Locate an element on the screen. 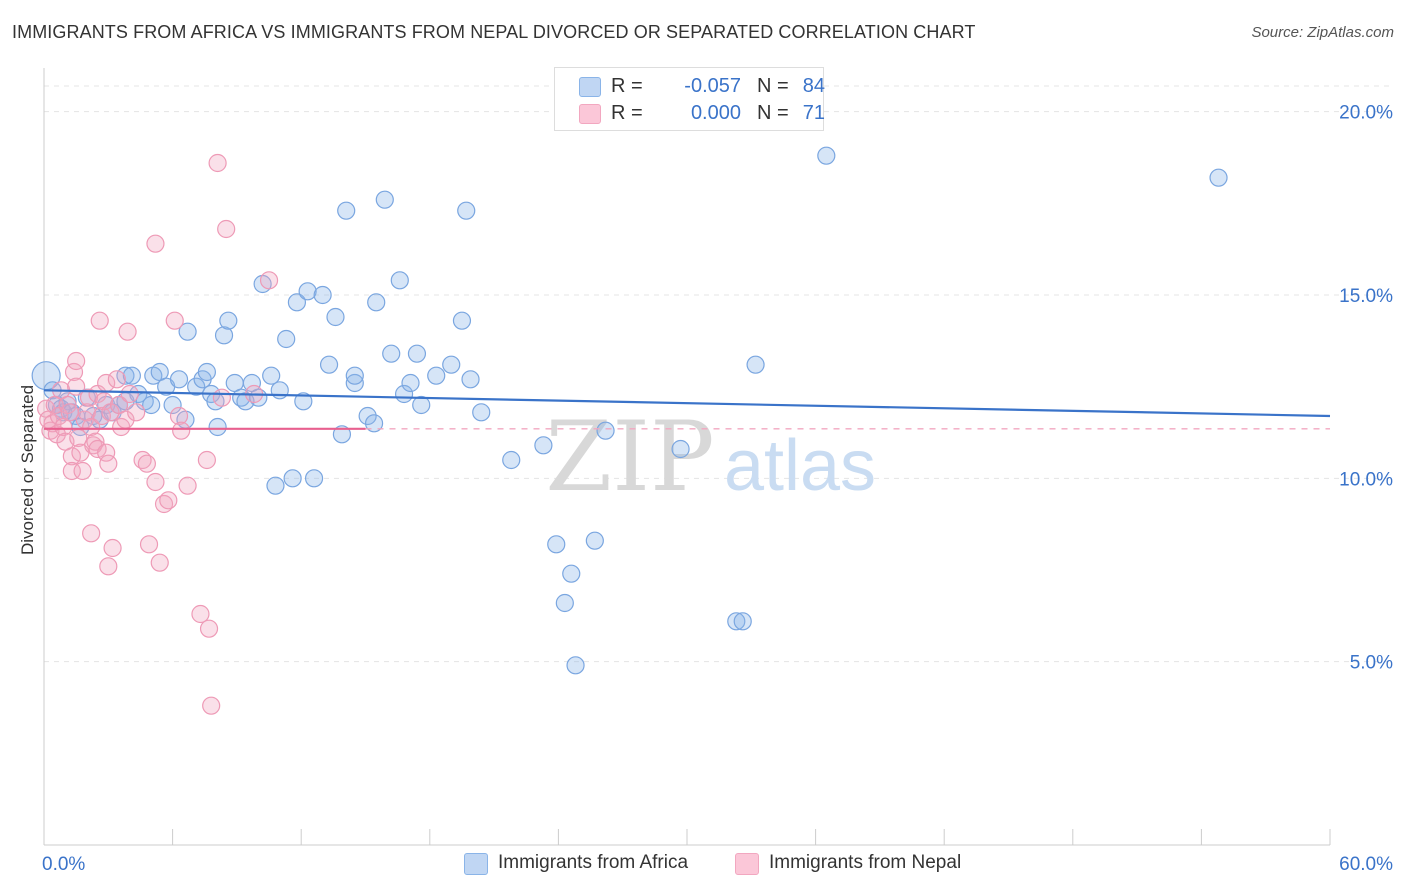 The image size is (1406, 892). x-tick-label: 0.0% is located at coordinates (63, 864).